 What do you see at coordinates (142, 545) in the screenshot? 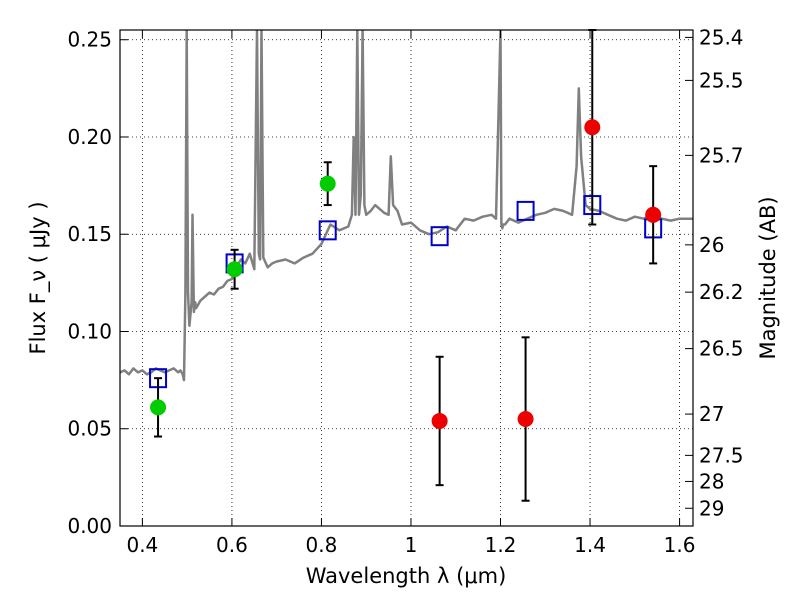
I see `x-tick-label: 0.4` at bounding box center [142, 545].